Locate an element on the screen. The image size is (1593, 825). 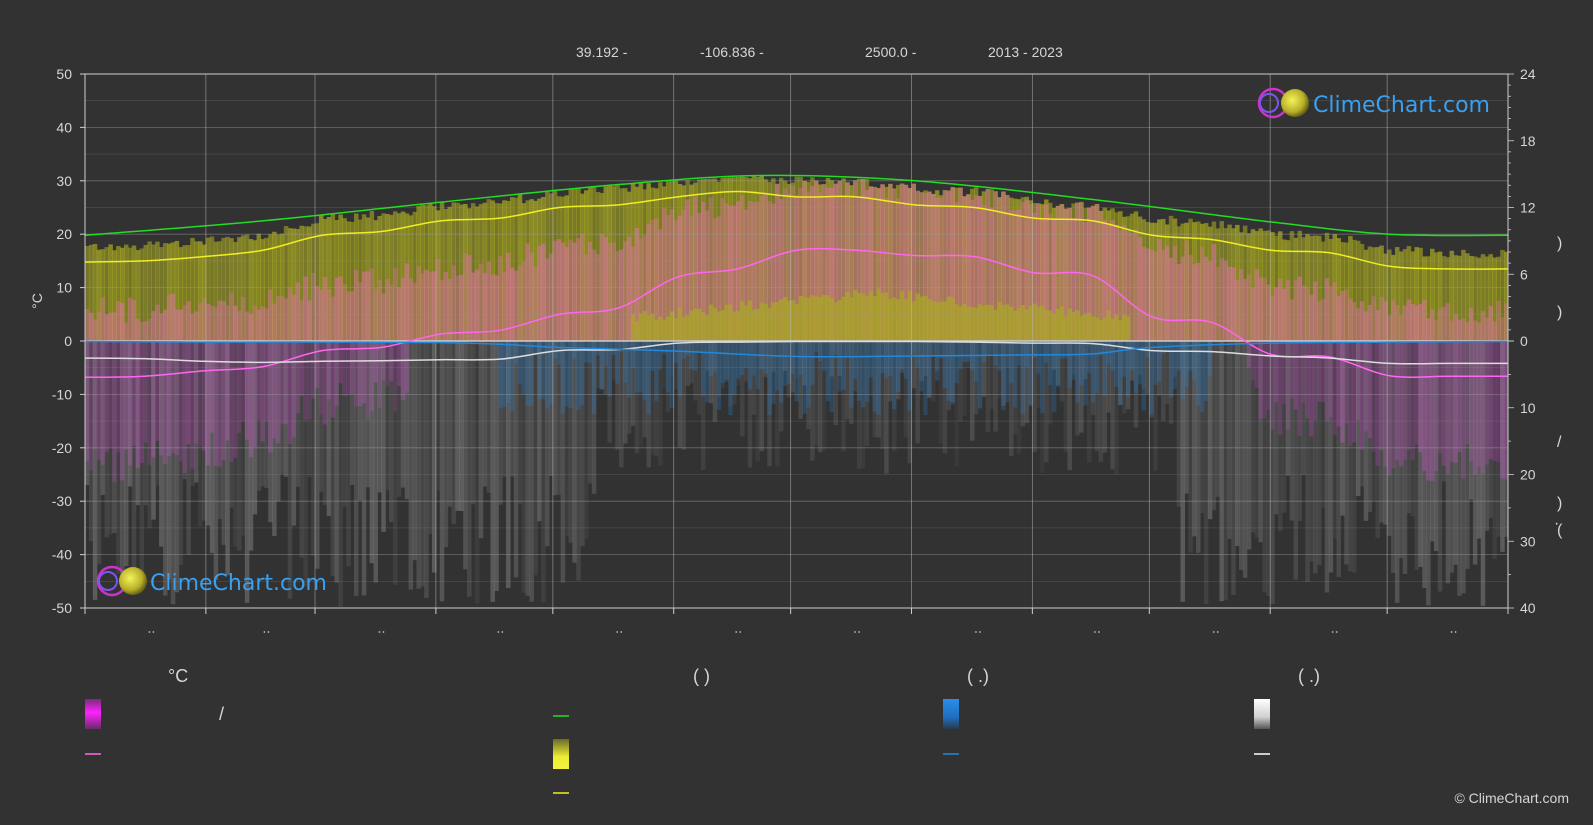
logo-sun-icon is located at coordinates (1295, 103).